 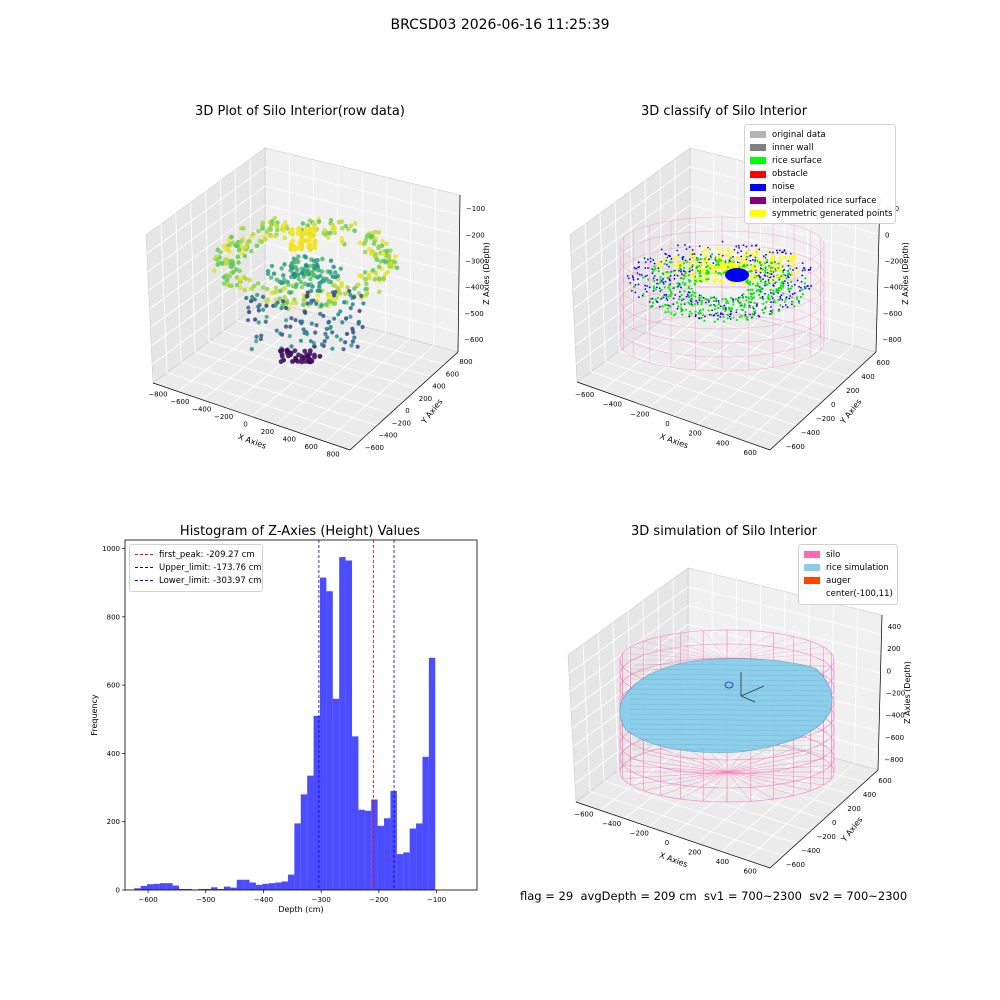 I want to click on silo-roof-spoke, so click(x=715, y=645).